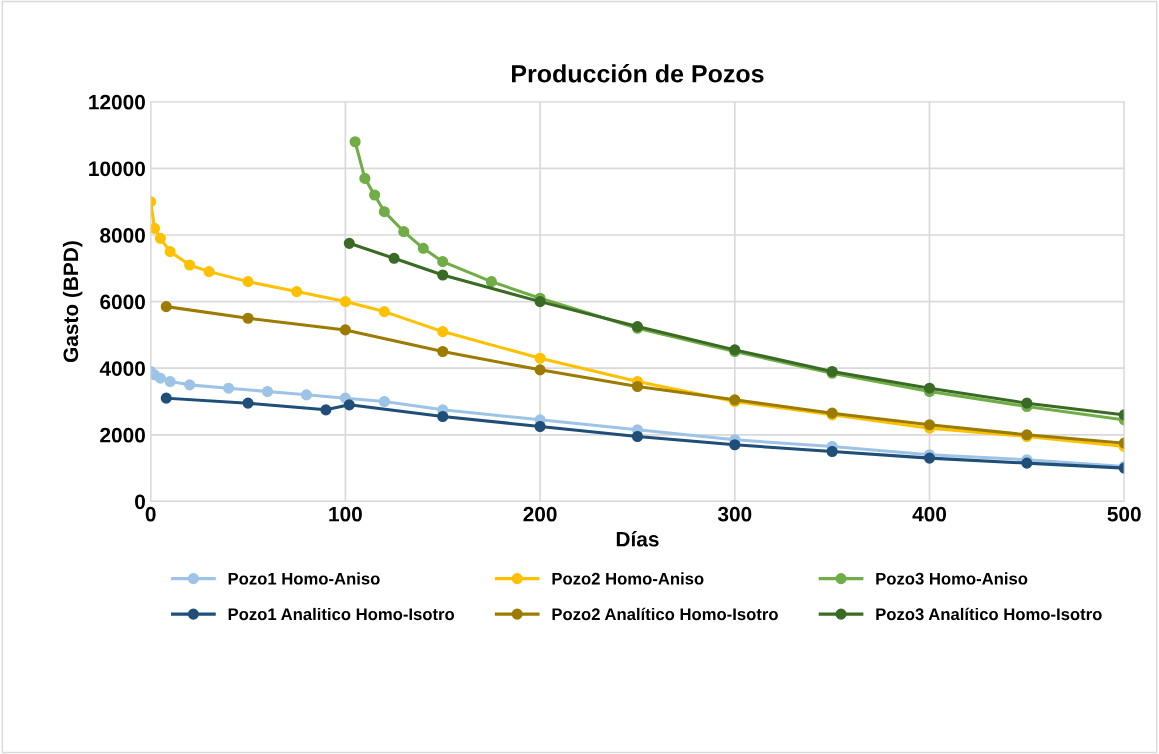 The image size is (1159, 754). What do you see at coordinates (304, 578) in the screenshot?
I see `legend-label: Pozo1 Homo-Aniso` at bounding box center [304, 578].